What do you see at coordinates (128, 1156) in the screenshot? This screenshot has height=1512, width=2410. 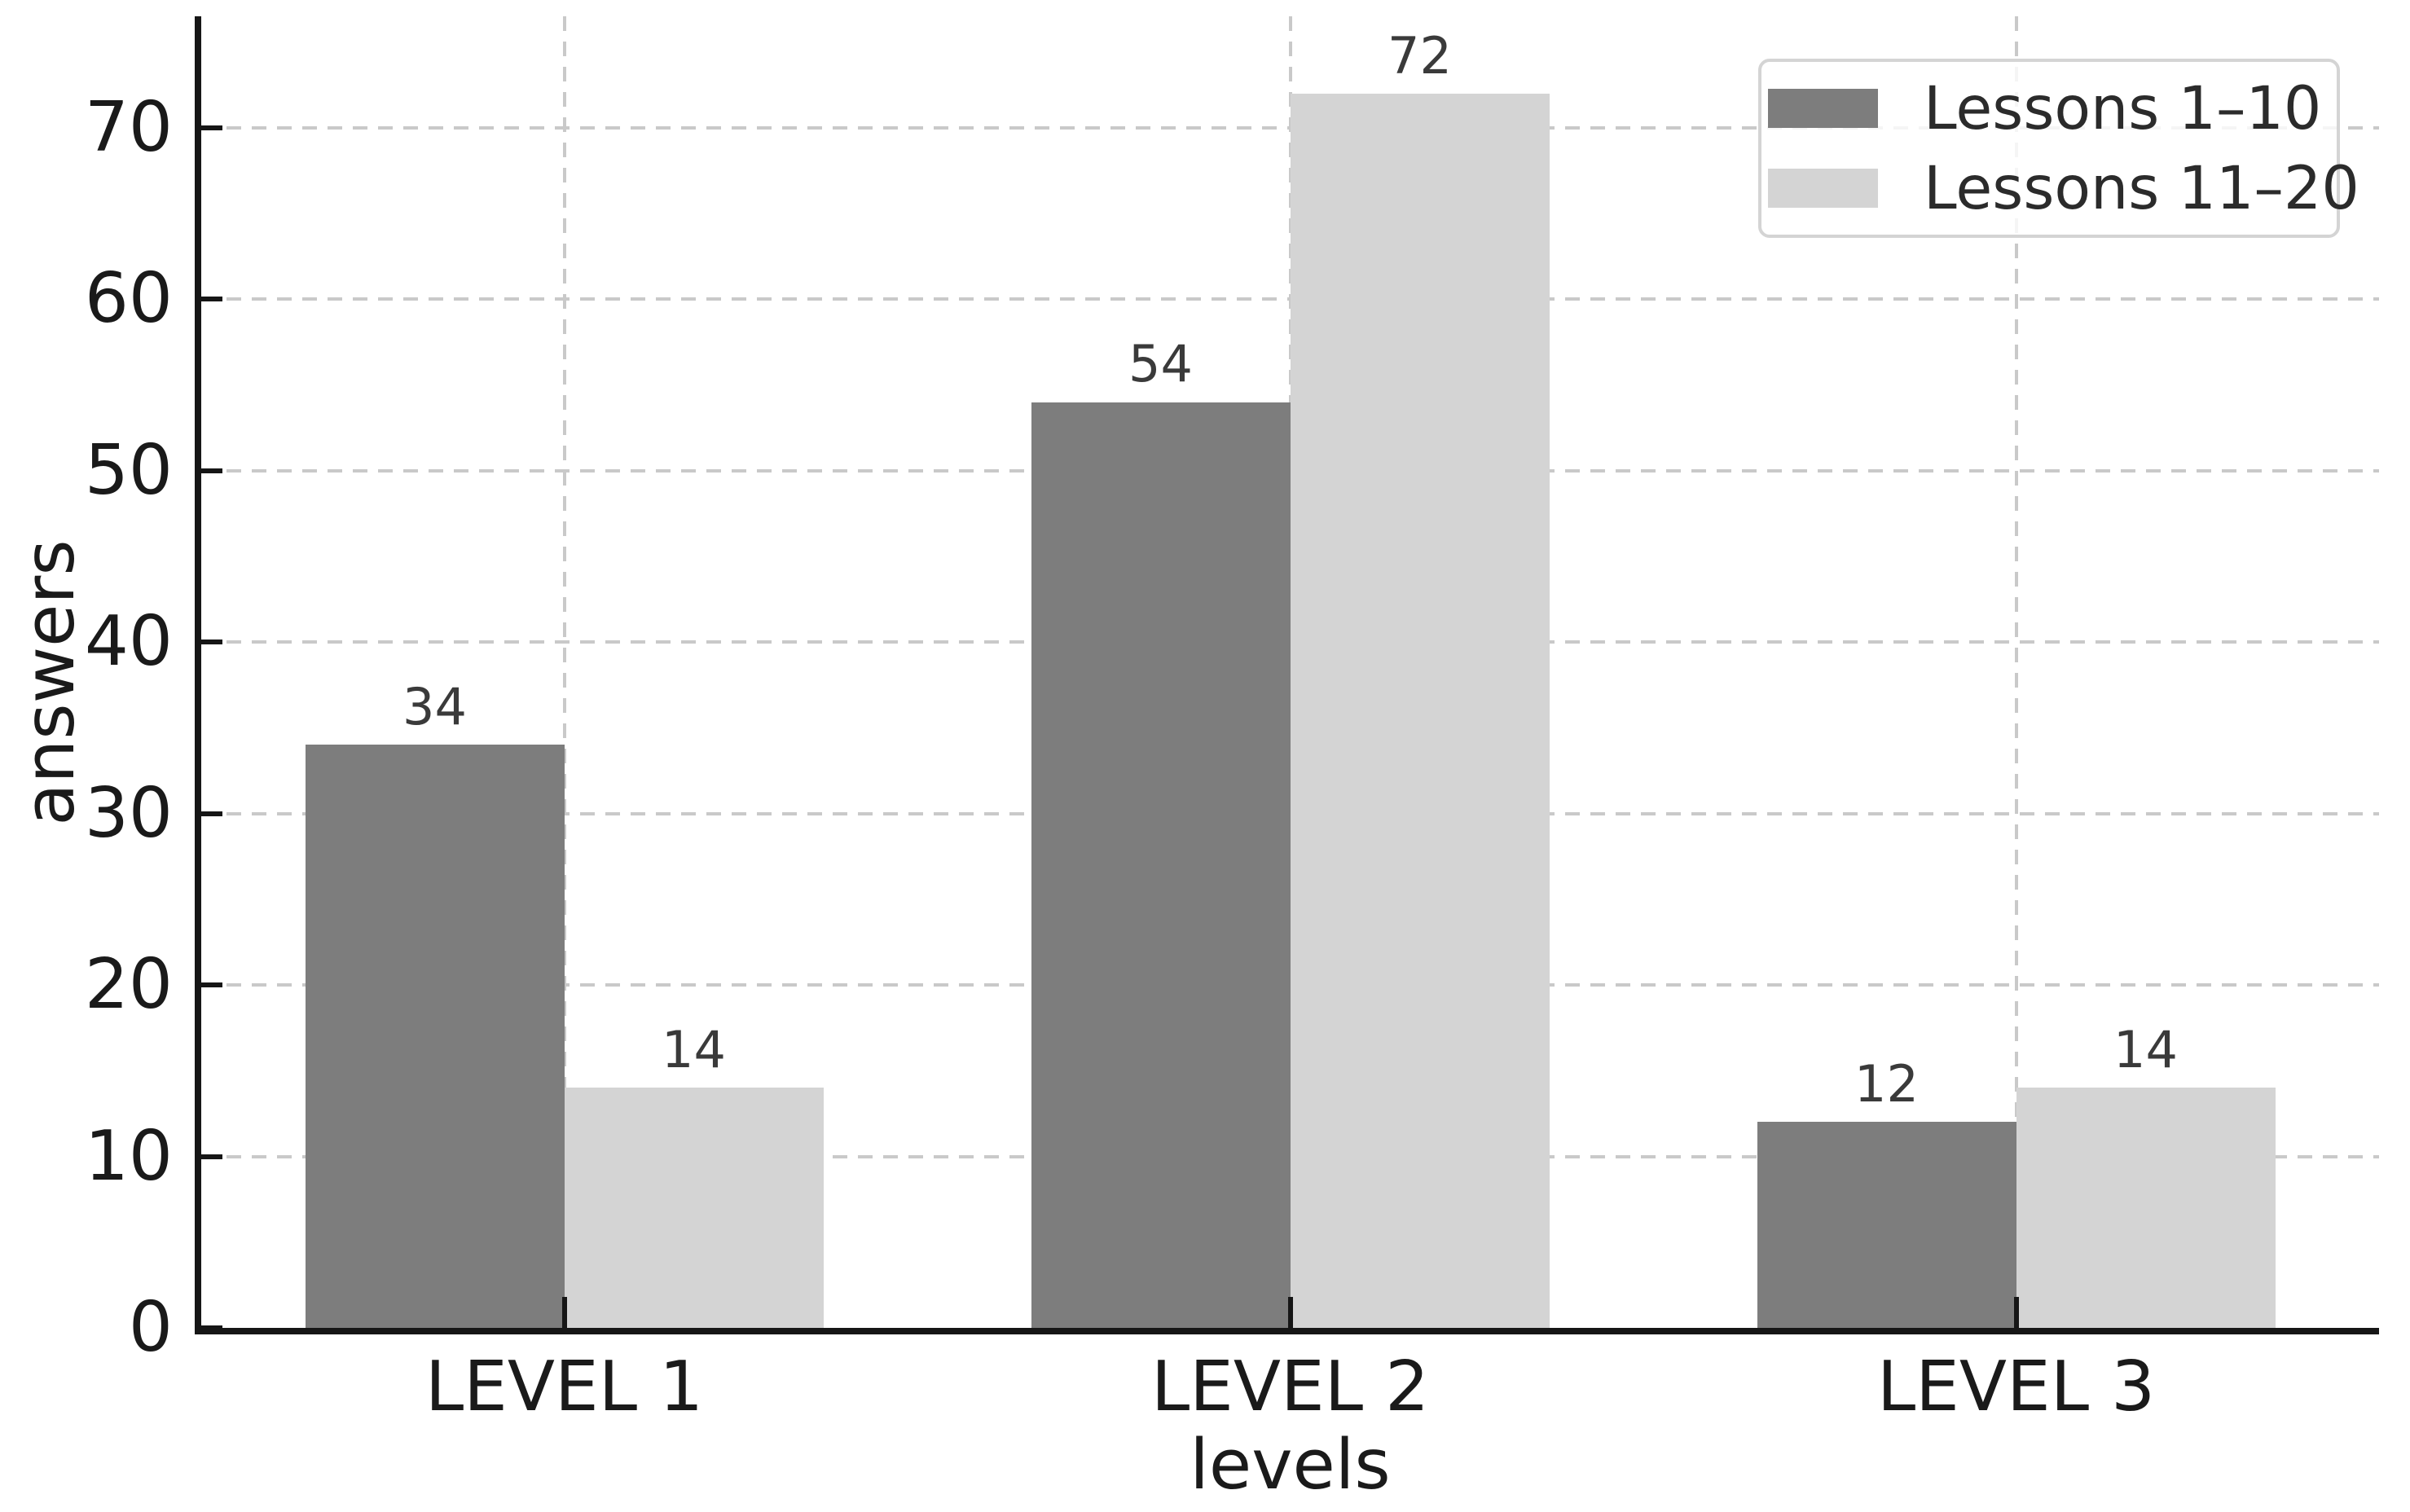 I see `y-tick-label-10: 10` at bounding box center [128, 1156].